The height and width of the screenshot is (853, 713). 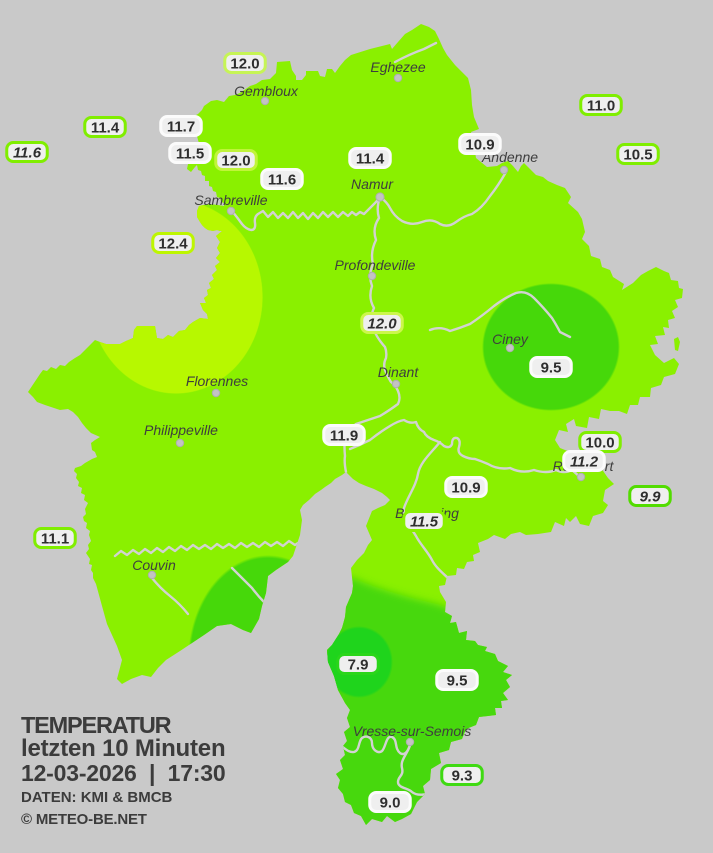 What do you see at coordinates (584, 462) in the screenshot?
I see `svg-text: 11.2` at bounding box center [584, 462].